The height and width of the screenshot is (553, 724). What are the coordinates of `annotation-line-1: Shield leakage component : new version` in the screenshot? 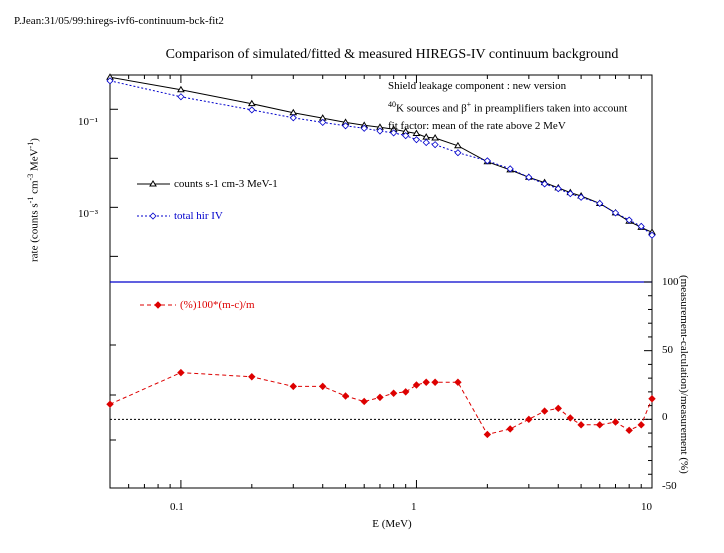 It's located at (477, 86).